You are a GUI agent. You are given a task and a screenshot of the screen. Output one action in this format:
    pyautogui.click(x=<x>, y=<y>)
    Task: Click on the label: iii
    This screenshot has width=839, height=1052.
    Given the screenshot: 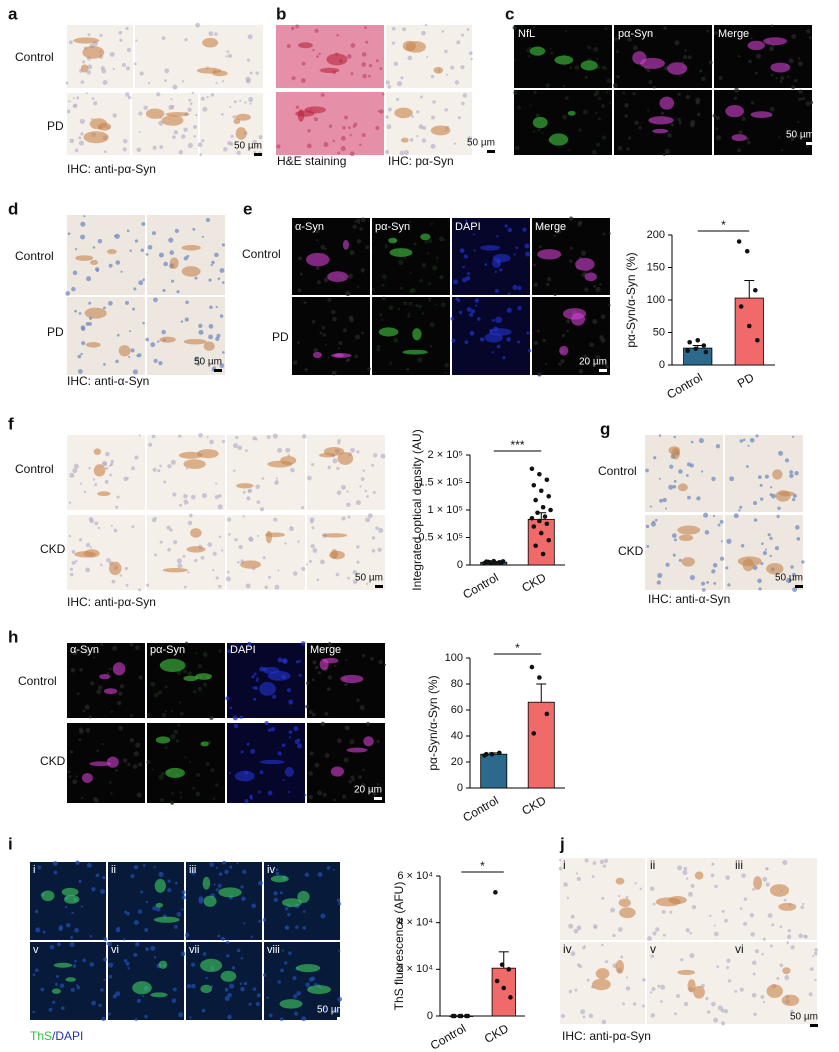 What is the action you would take?
    pyautogui.click(x=739, y=865)
    